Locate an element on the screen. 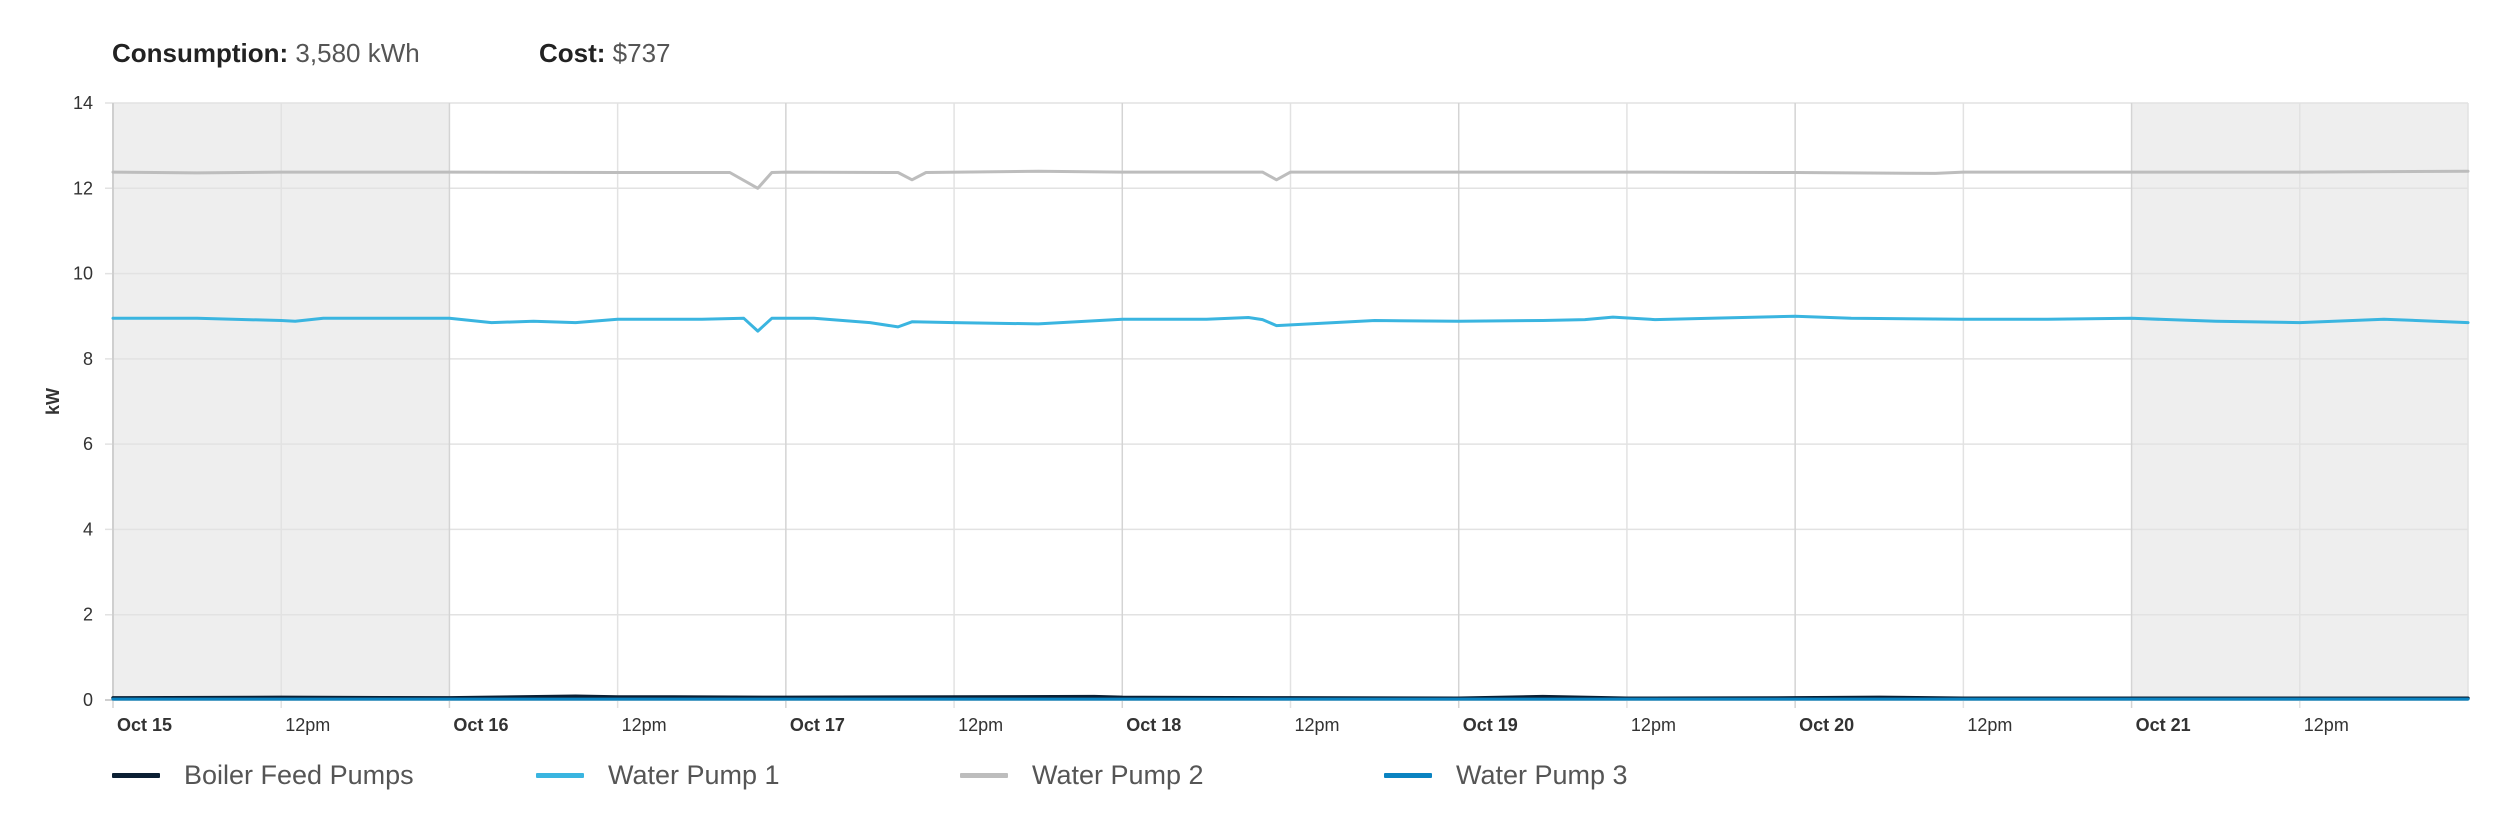  y-tick-label: 0 is located at coordinates (88, 700).